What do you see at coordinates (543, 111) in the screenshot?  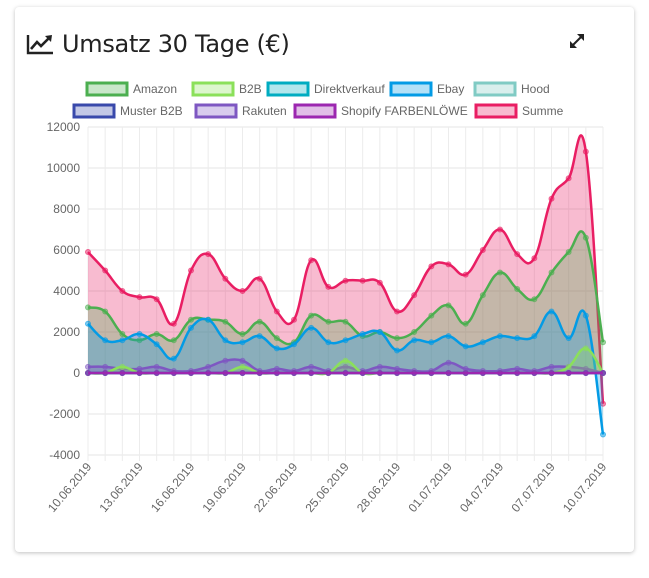 I see `legend-label-8: Summe` at bounding box center [543, 111].